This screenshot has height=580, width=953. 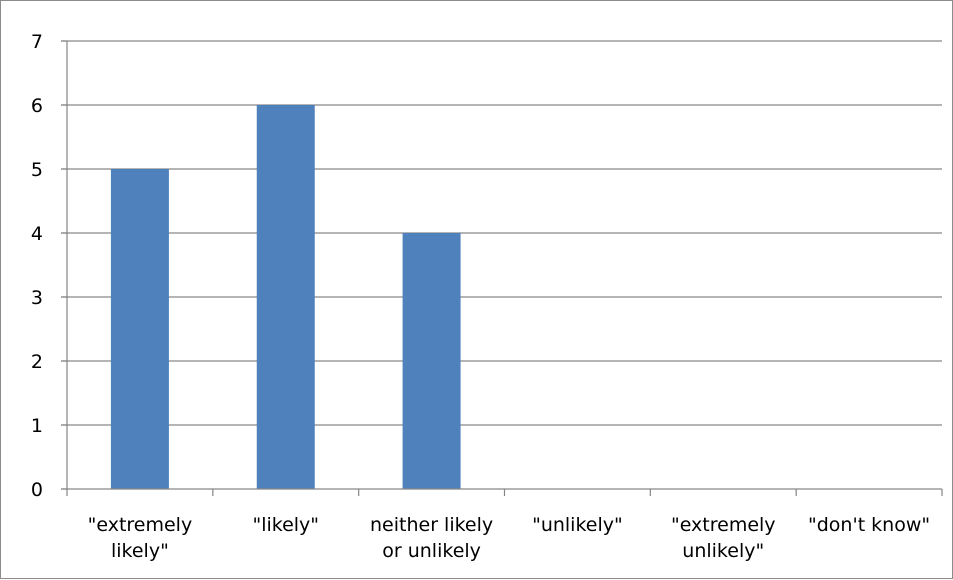 I want to click on x-tick-label: "extremely likely", so click(x=140, y=538).